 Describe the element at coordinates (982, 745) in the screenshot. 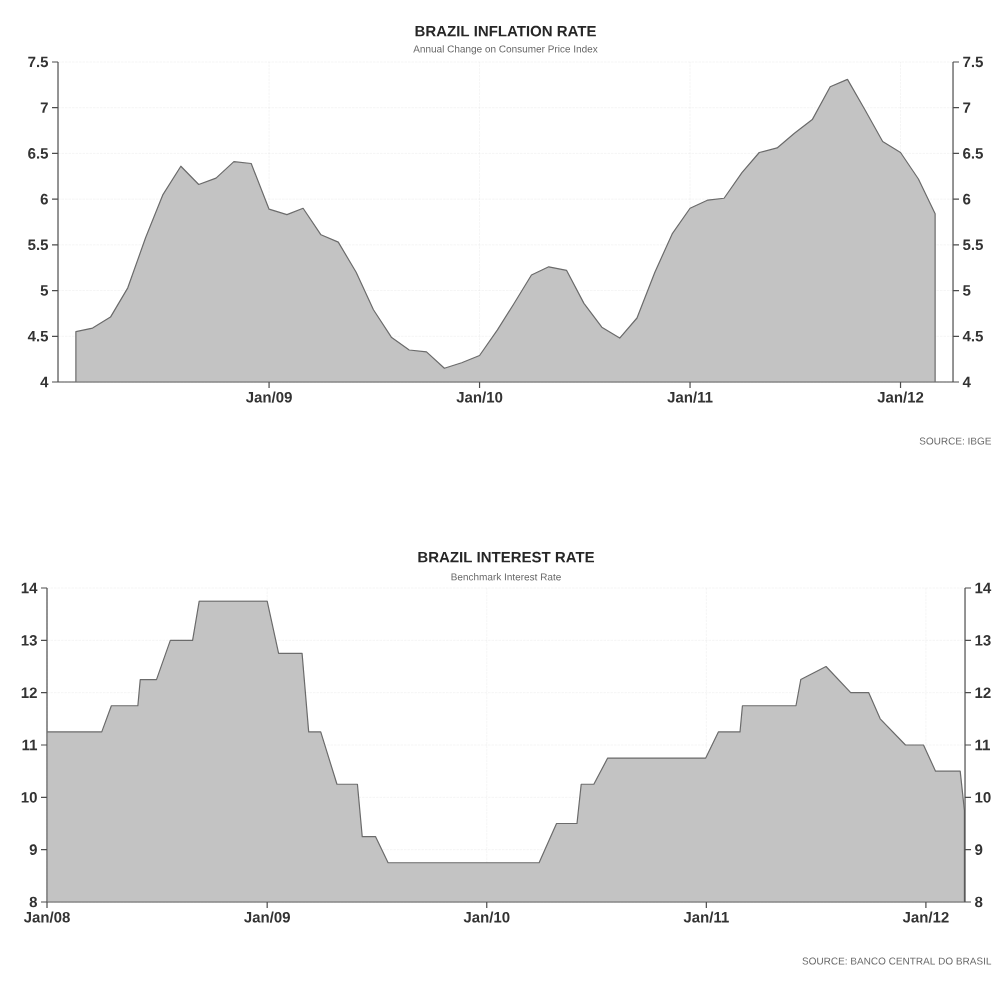

I see `y2-tick-label: 11` at that location.